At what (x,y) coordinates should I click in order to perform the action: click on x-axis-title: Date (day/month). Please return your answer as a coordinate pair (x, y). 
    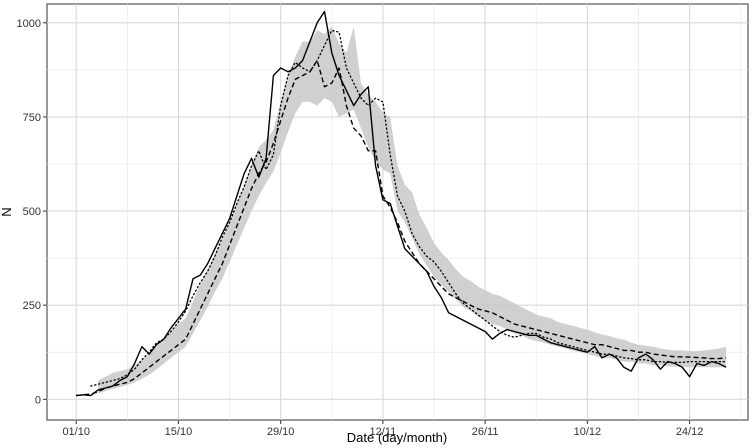
    Looking at the image, I should click on (397, 437).